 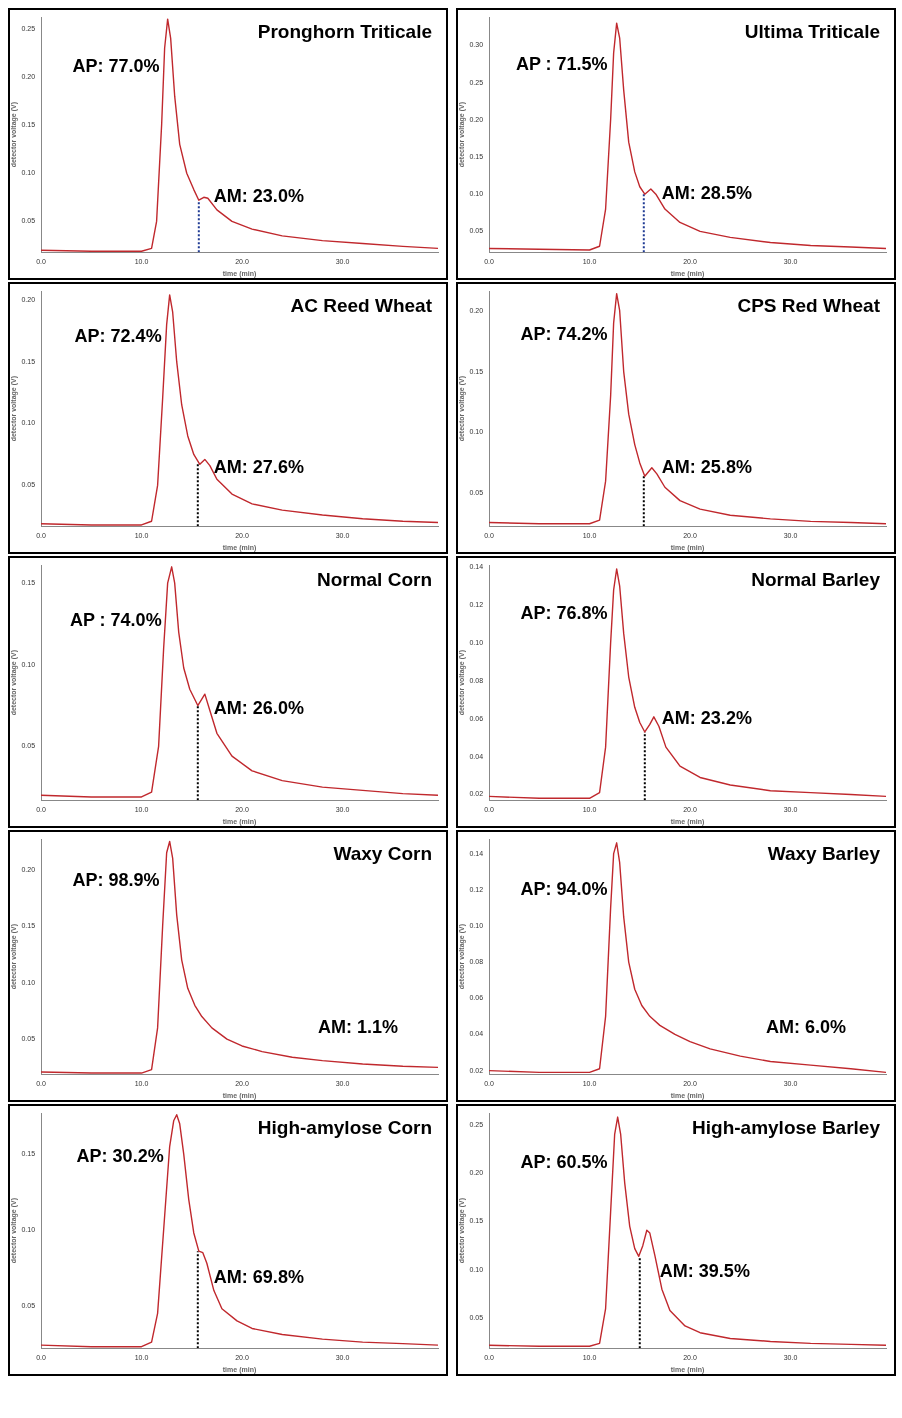 I want to click on annotation: AM: 28.5%, so click(x=706, y=193).